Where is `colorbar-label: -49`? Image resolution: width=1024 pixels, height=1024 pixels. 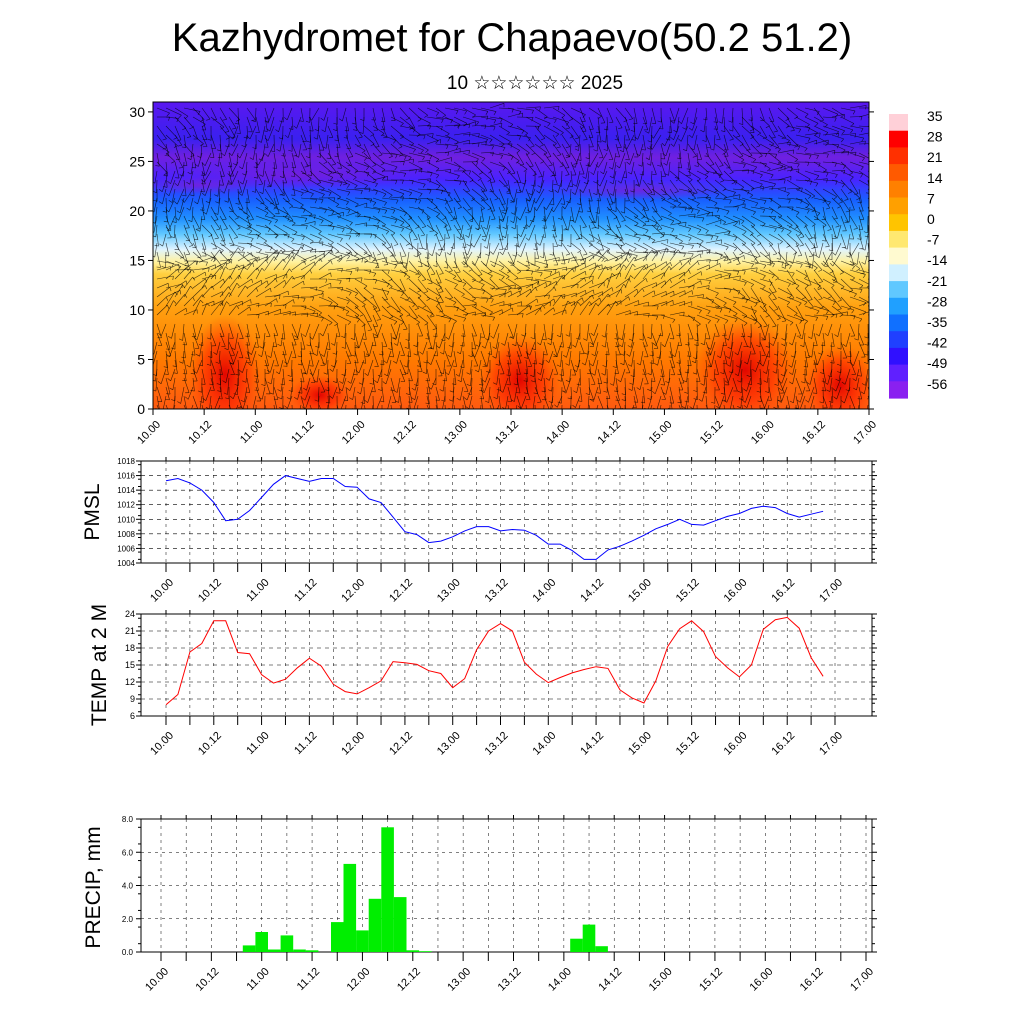 colorbar-label: -49 is located at coordinates (937, 363).